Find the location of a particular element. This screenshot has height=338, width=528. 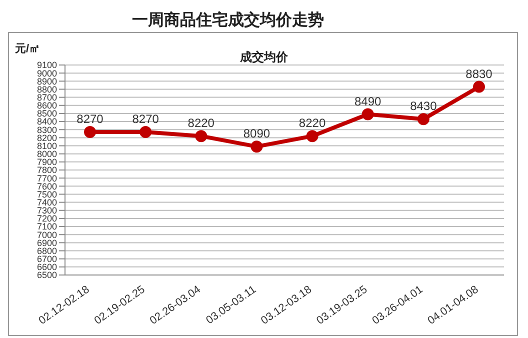

y-tick-label: 8600 is located at coordinates (46, 105).